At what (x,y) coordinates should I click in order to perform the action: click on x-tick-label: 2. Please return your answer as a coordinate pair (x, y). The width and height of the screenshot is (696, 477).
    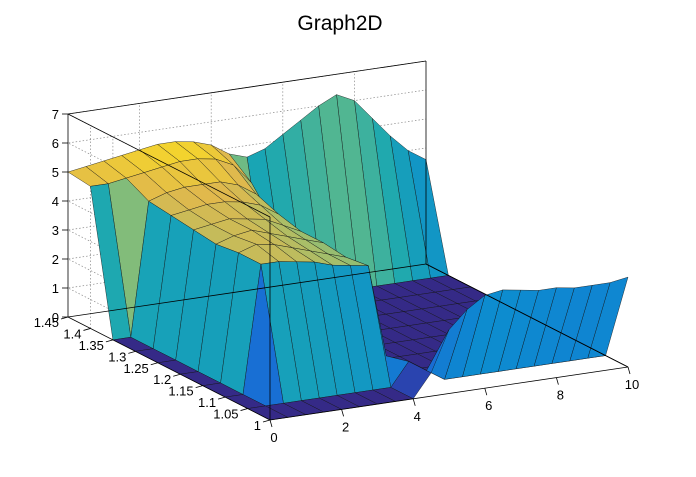
    Looking at the image, I should click on (345, 426).